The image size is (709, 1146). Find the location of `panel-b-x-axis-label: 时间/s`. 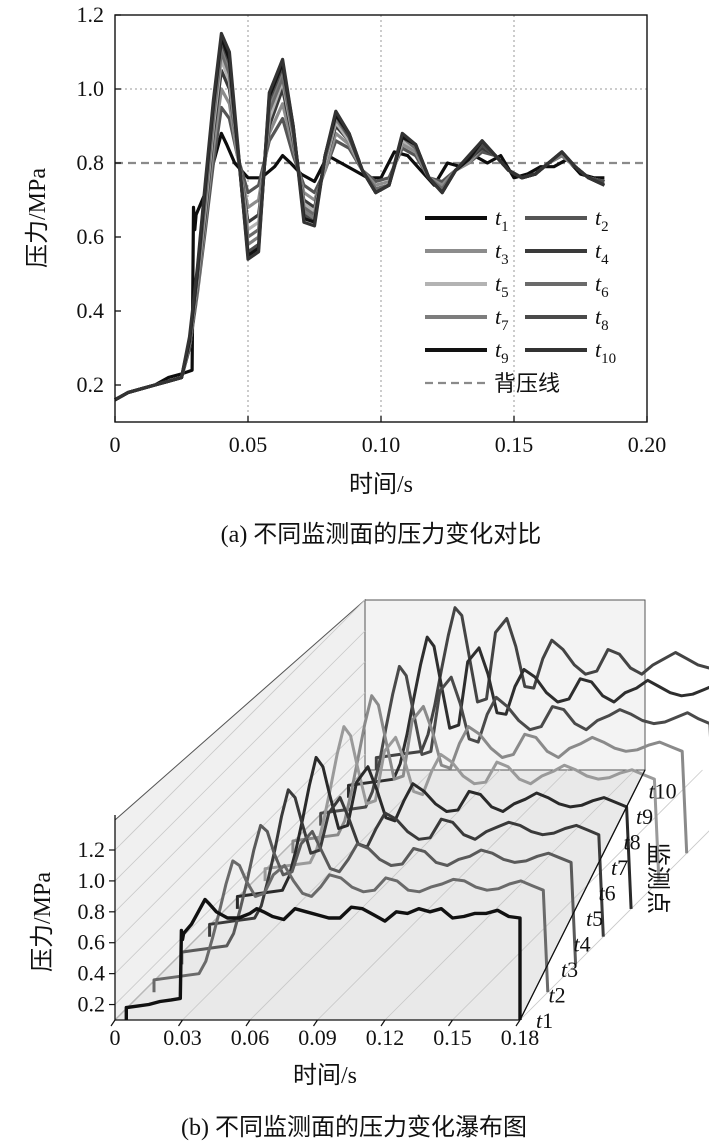

panel-b-x-axis-label: 时间/s is located at coordinates (325, 1075).